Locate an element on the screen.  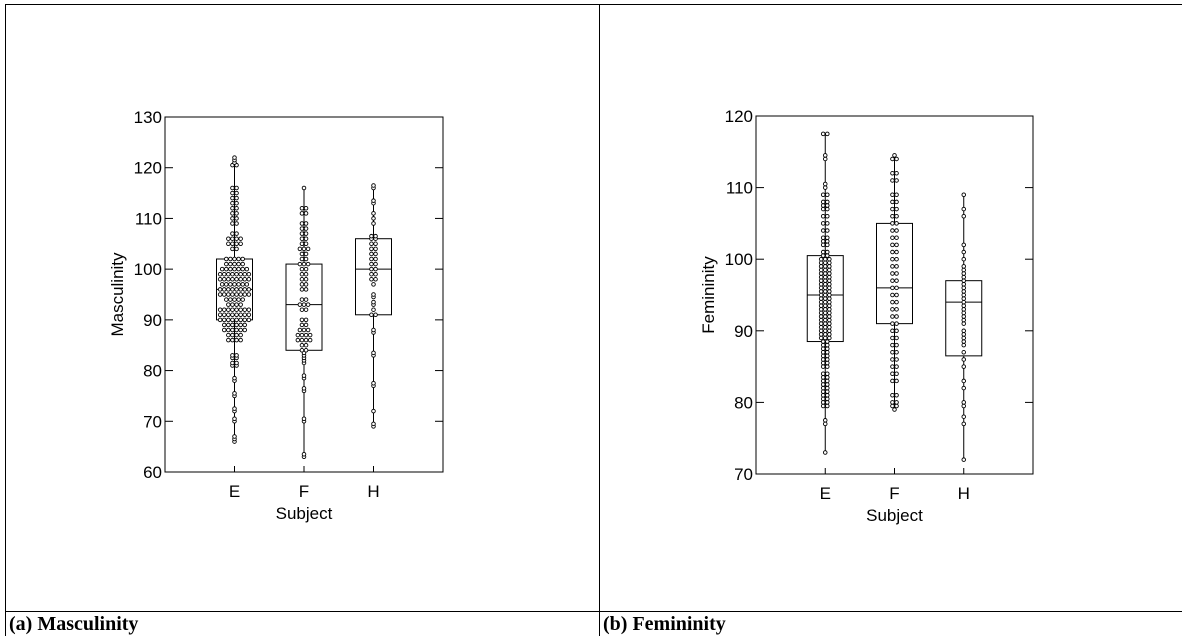
x-tick-label: H is located at coordinates (373, 491).